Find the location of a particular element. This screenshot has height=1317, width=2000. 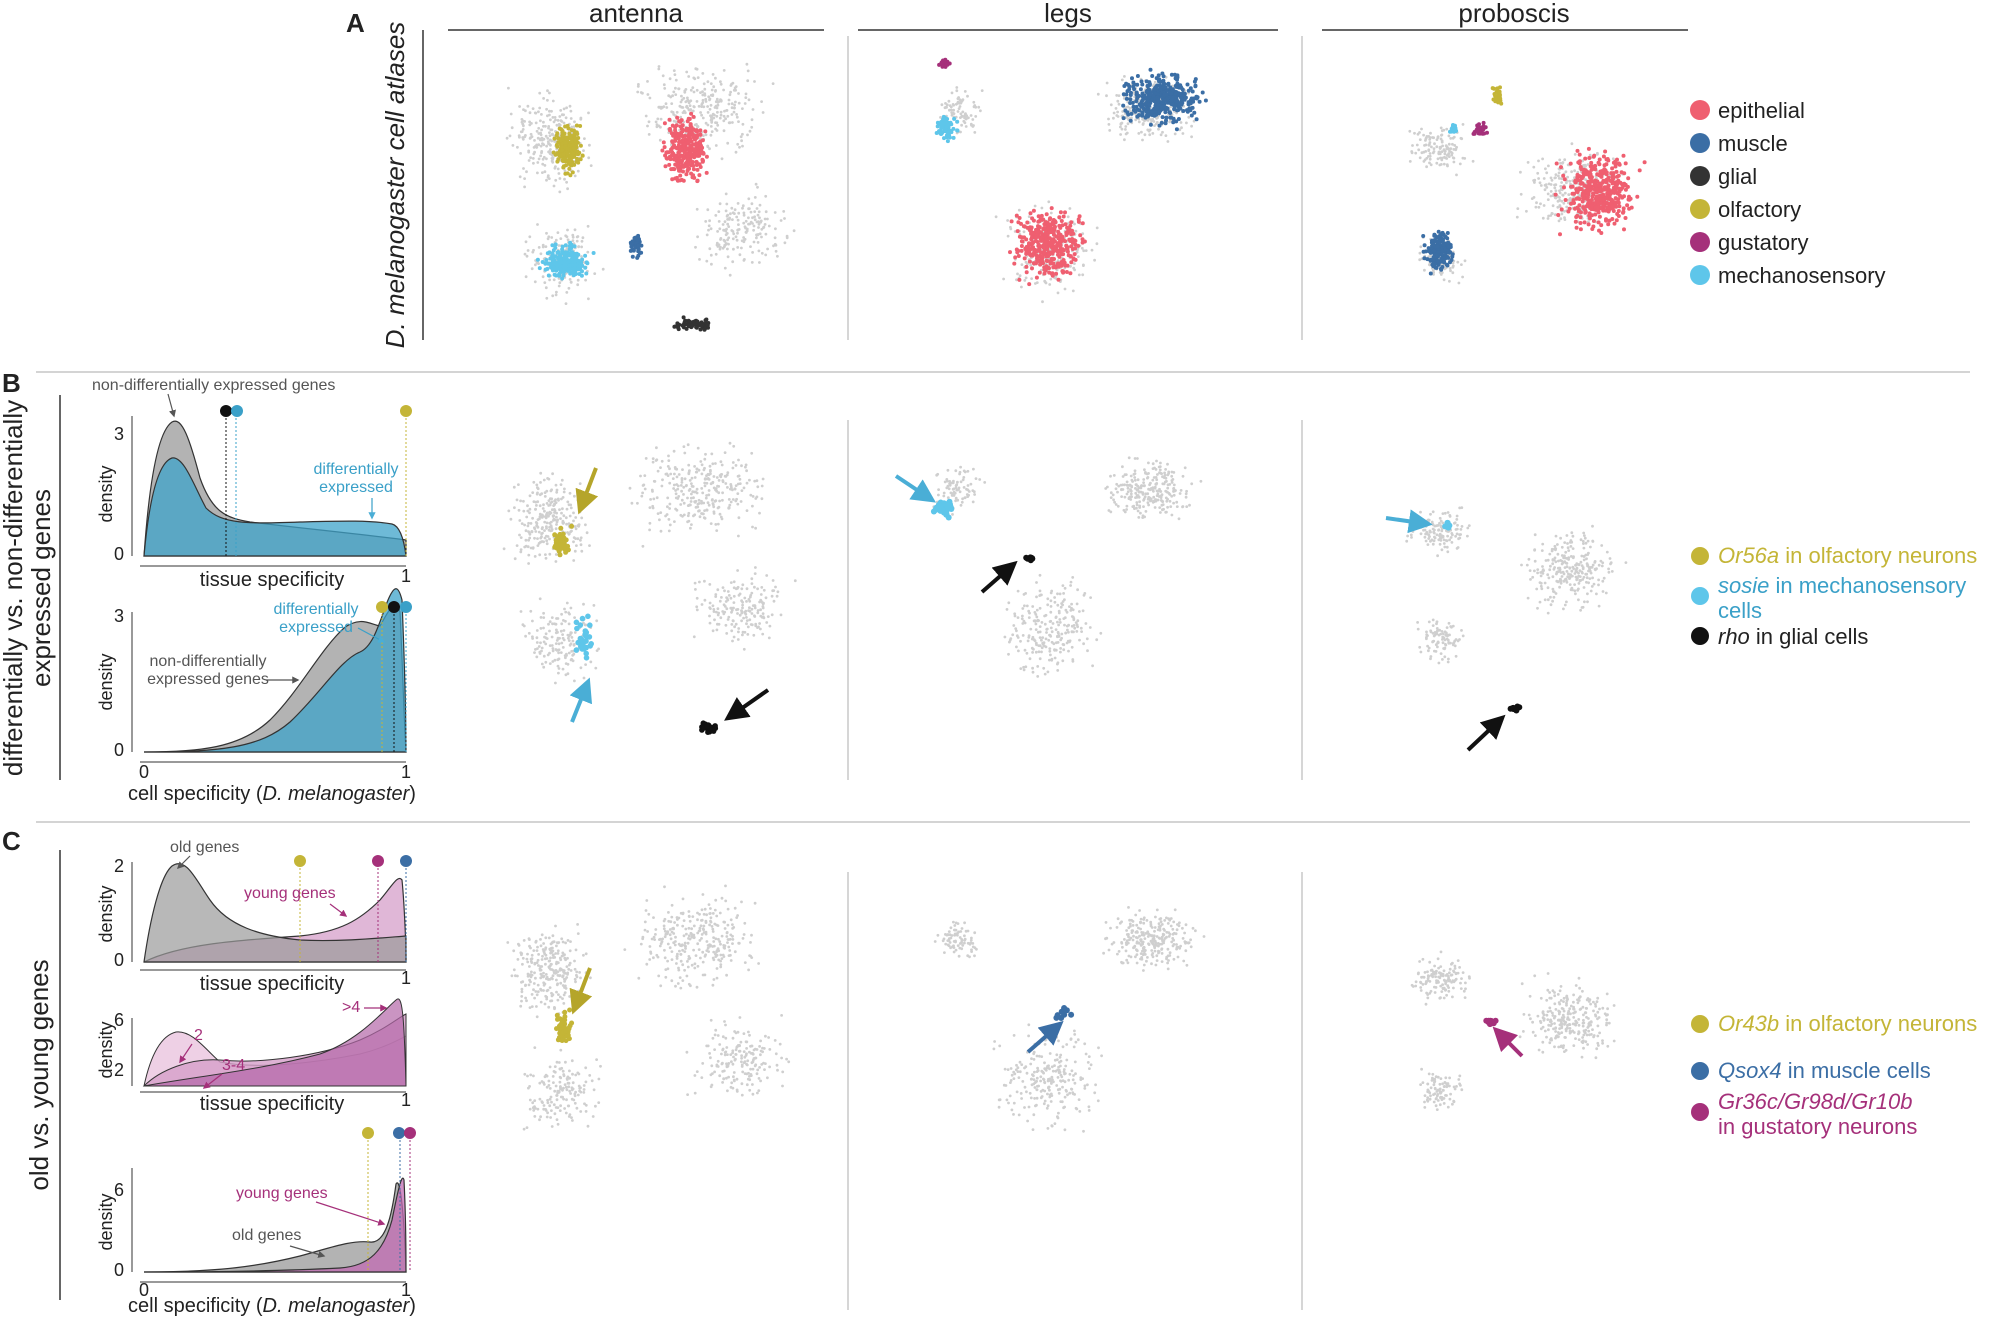

side-label-b-line1: differentially vs. non-differentially is located at coordinates (14, 588).